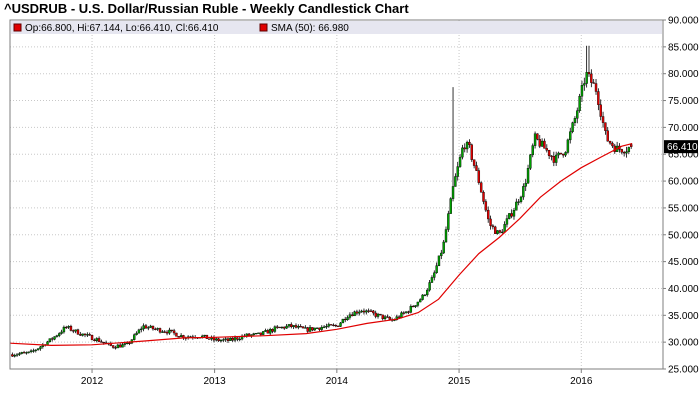 The width and height of the screenshot is (700, 411). I want to click on sma-legend-marker, so click(263, 27).